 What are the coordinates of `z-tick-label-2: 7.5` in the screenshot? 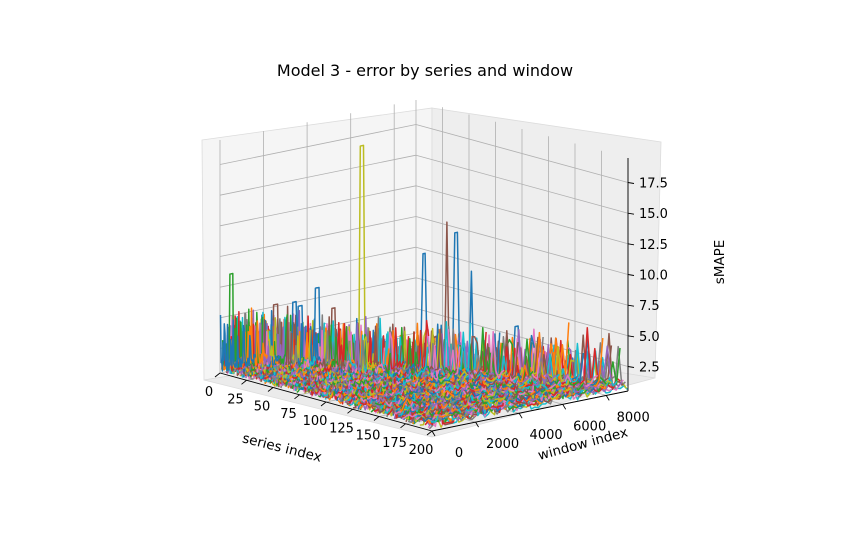 It's located at (649, 306).